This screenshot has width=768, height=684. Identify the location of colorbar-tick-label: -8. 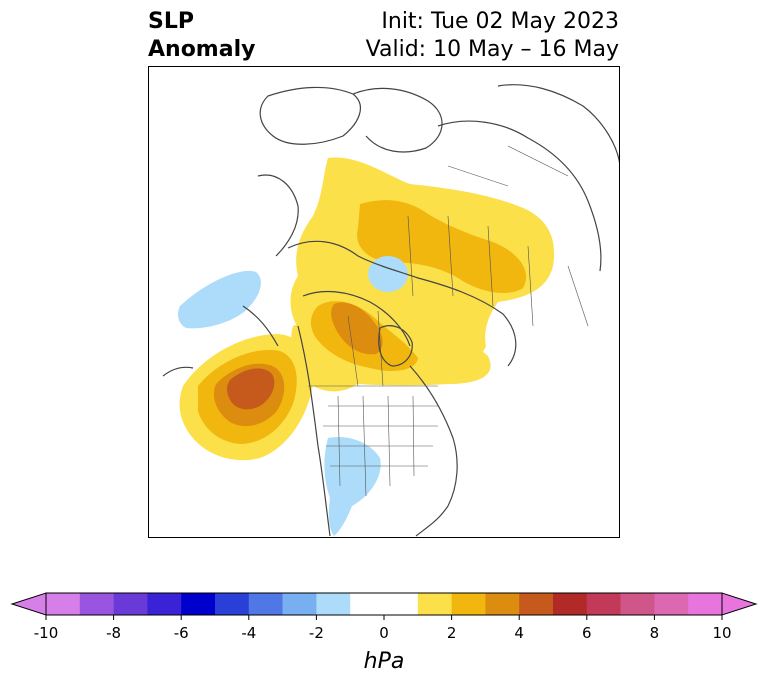
(113, 633).